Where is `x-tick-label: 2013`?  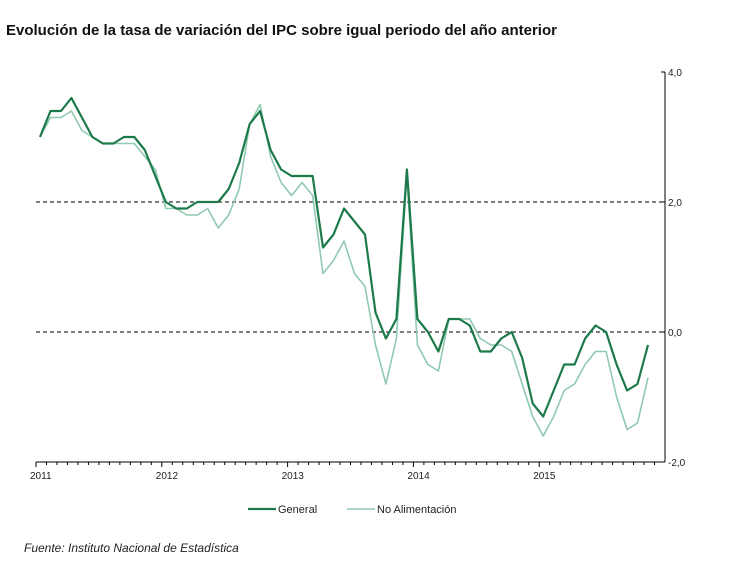
x-tick-label: 2013 is located at coordinates (293, 476).